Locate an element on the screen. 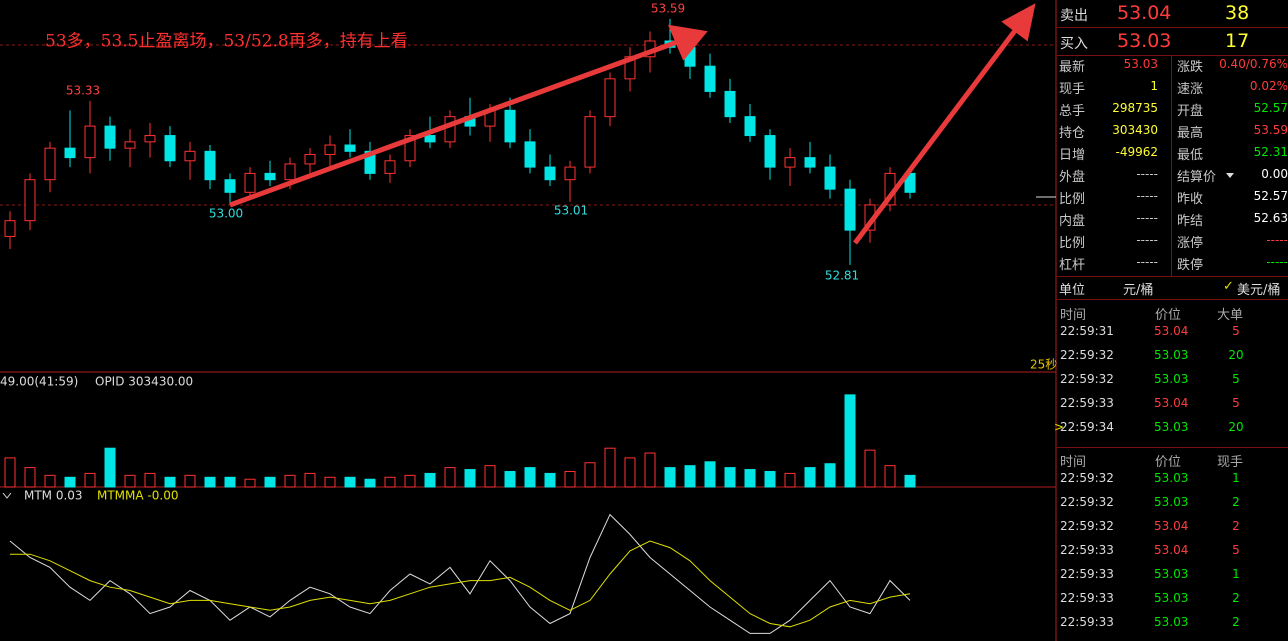 The width and height of the screenshot is (1288, 641). row-marker: > is located at coordinates (1059, 427).